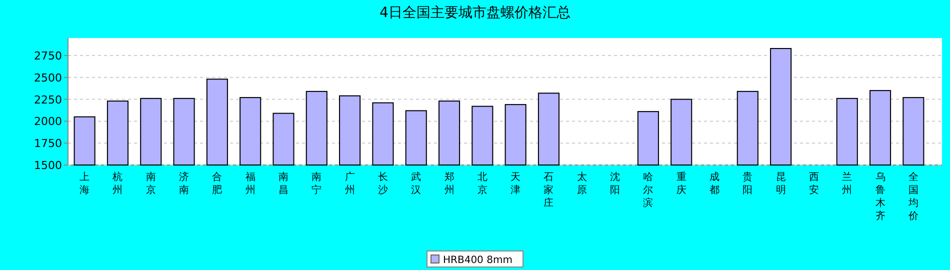 Image resolution: width=950 pixels, height=270 pixels. Describe the element at coordinates (317, 183) in the screenshot. I see `x-tick-label: 南宁` at that location.